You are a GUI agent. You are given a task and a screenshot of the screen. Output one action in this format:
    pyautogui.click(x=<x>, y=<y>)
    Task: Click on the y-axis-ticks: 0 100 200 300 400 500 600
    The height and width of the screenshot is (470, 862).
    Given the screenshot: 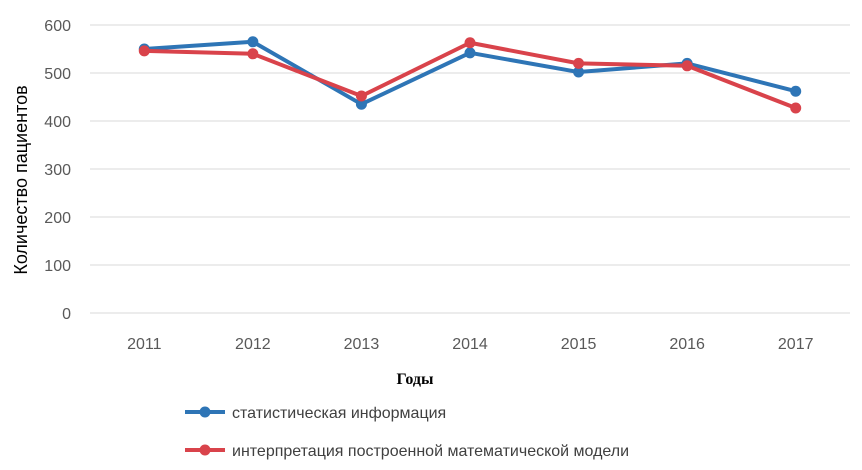 What is the action you would take?
    pyautogui.click(x=57, y=170)
    